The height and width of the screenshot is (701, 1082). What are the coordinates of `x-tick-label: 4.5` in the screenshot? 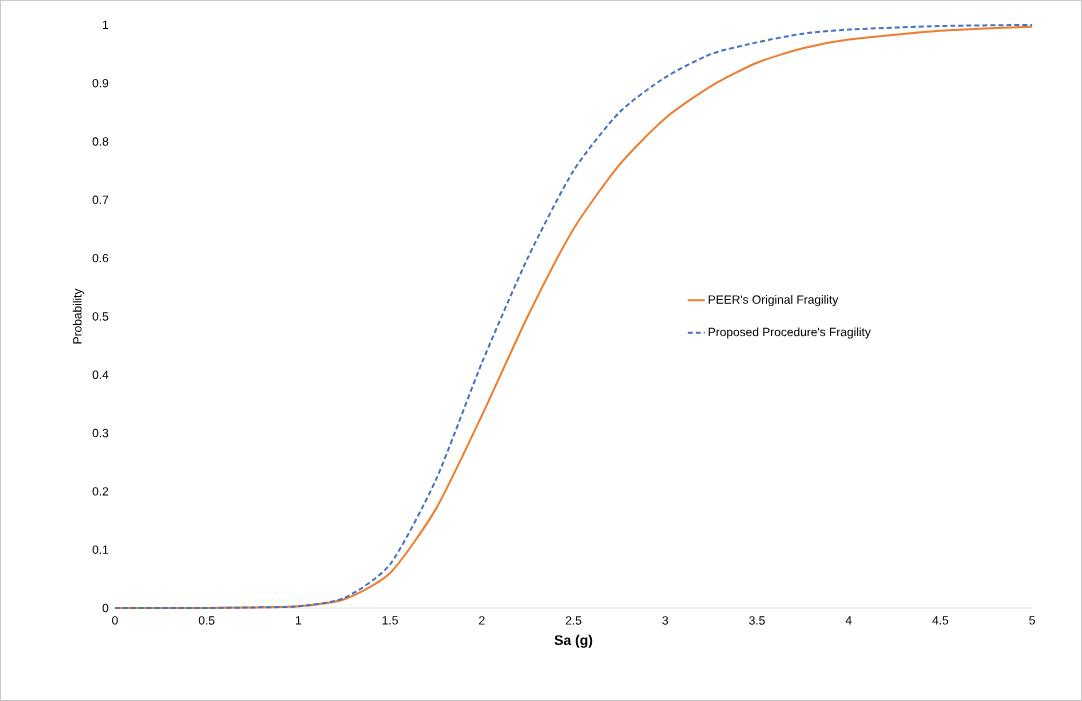 It's located at (940, 620).